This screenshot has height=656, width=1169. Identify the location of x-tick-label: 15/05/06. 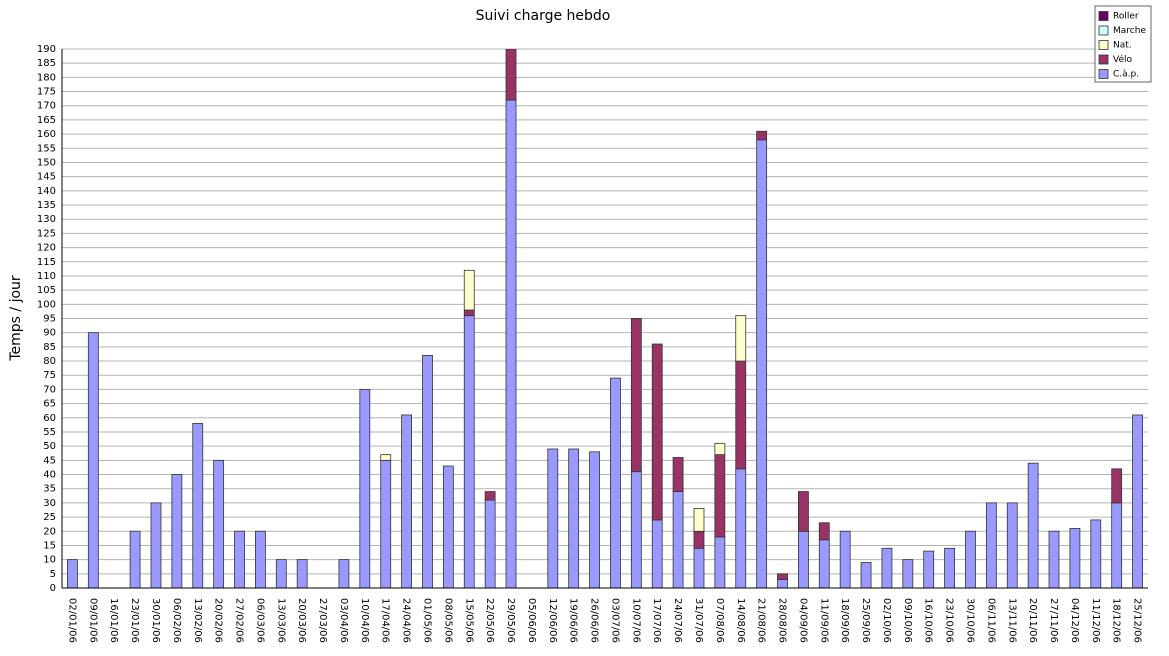
(468, 620).